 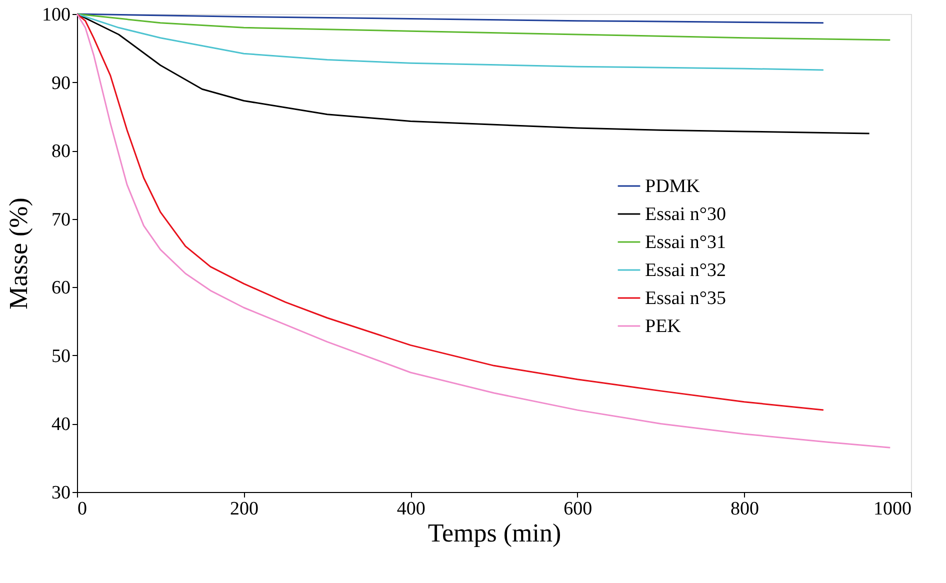 What do you see at coordinates (411, 509) in the screenshot?
I see `x-tick-label: 400` at bounding box center [411, 509].